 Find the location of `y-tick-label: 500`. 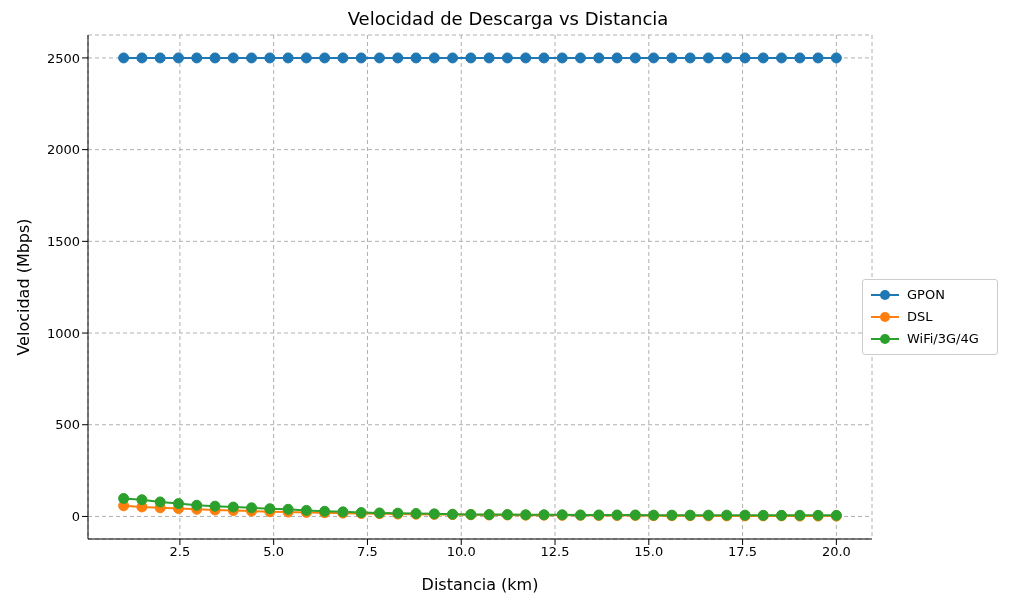

y-tick-label: 500 is located at coordinates (67, 425).